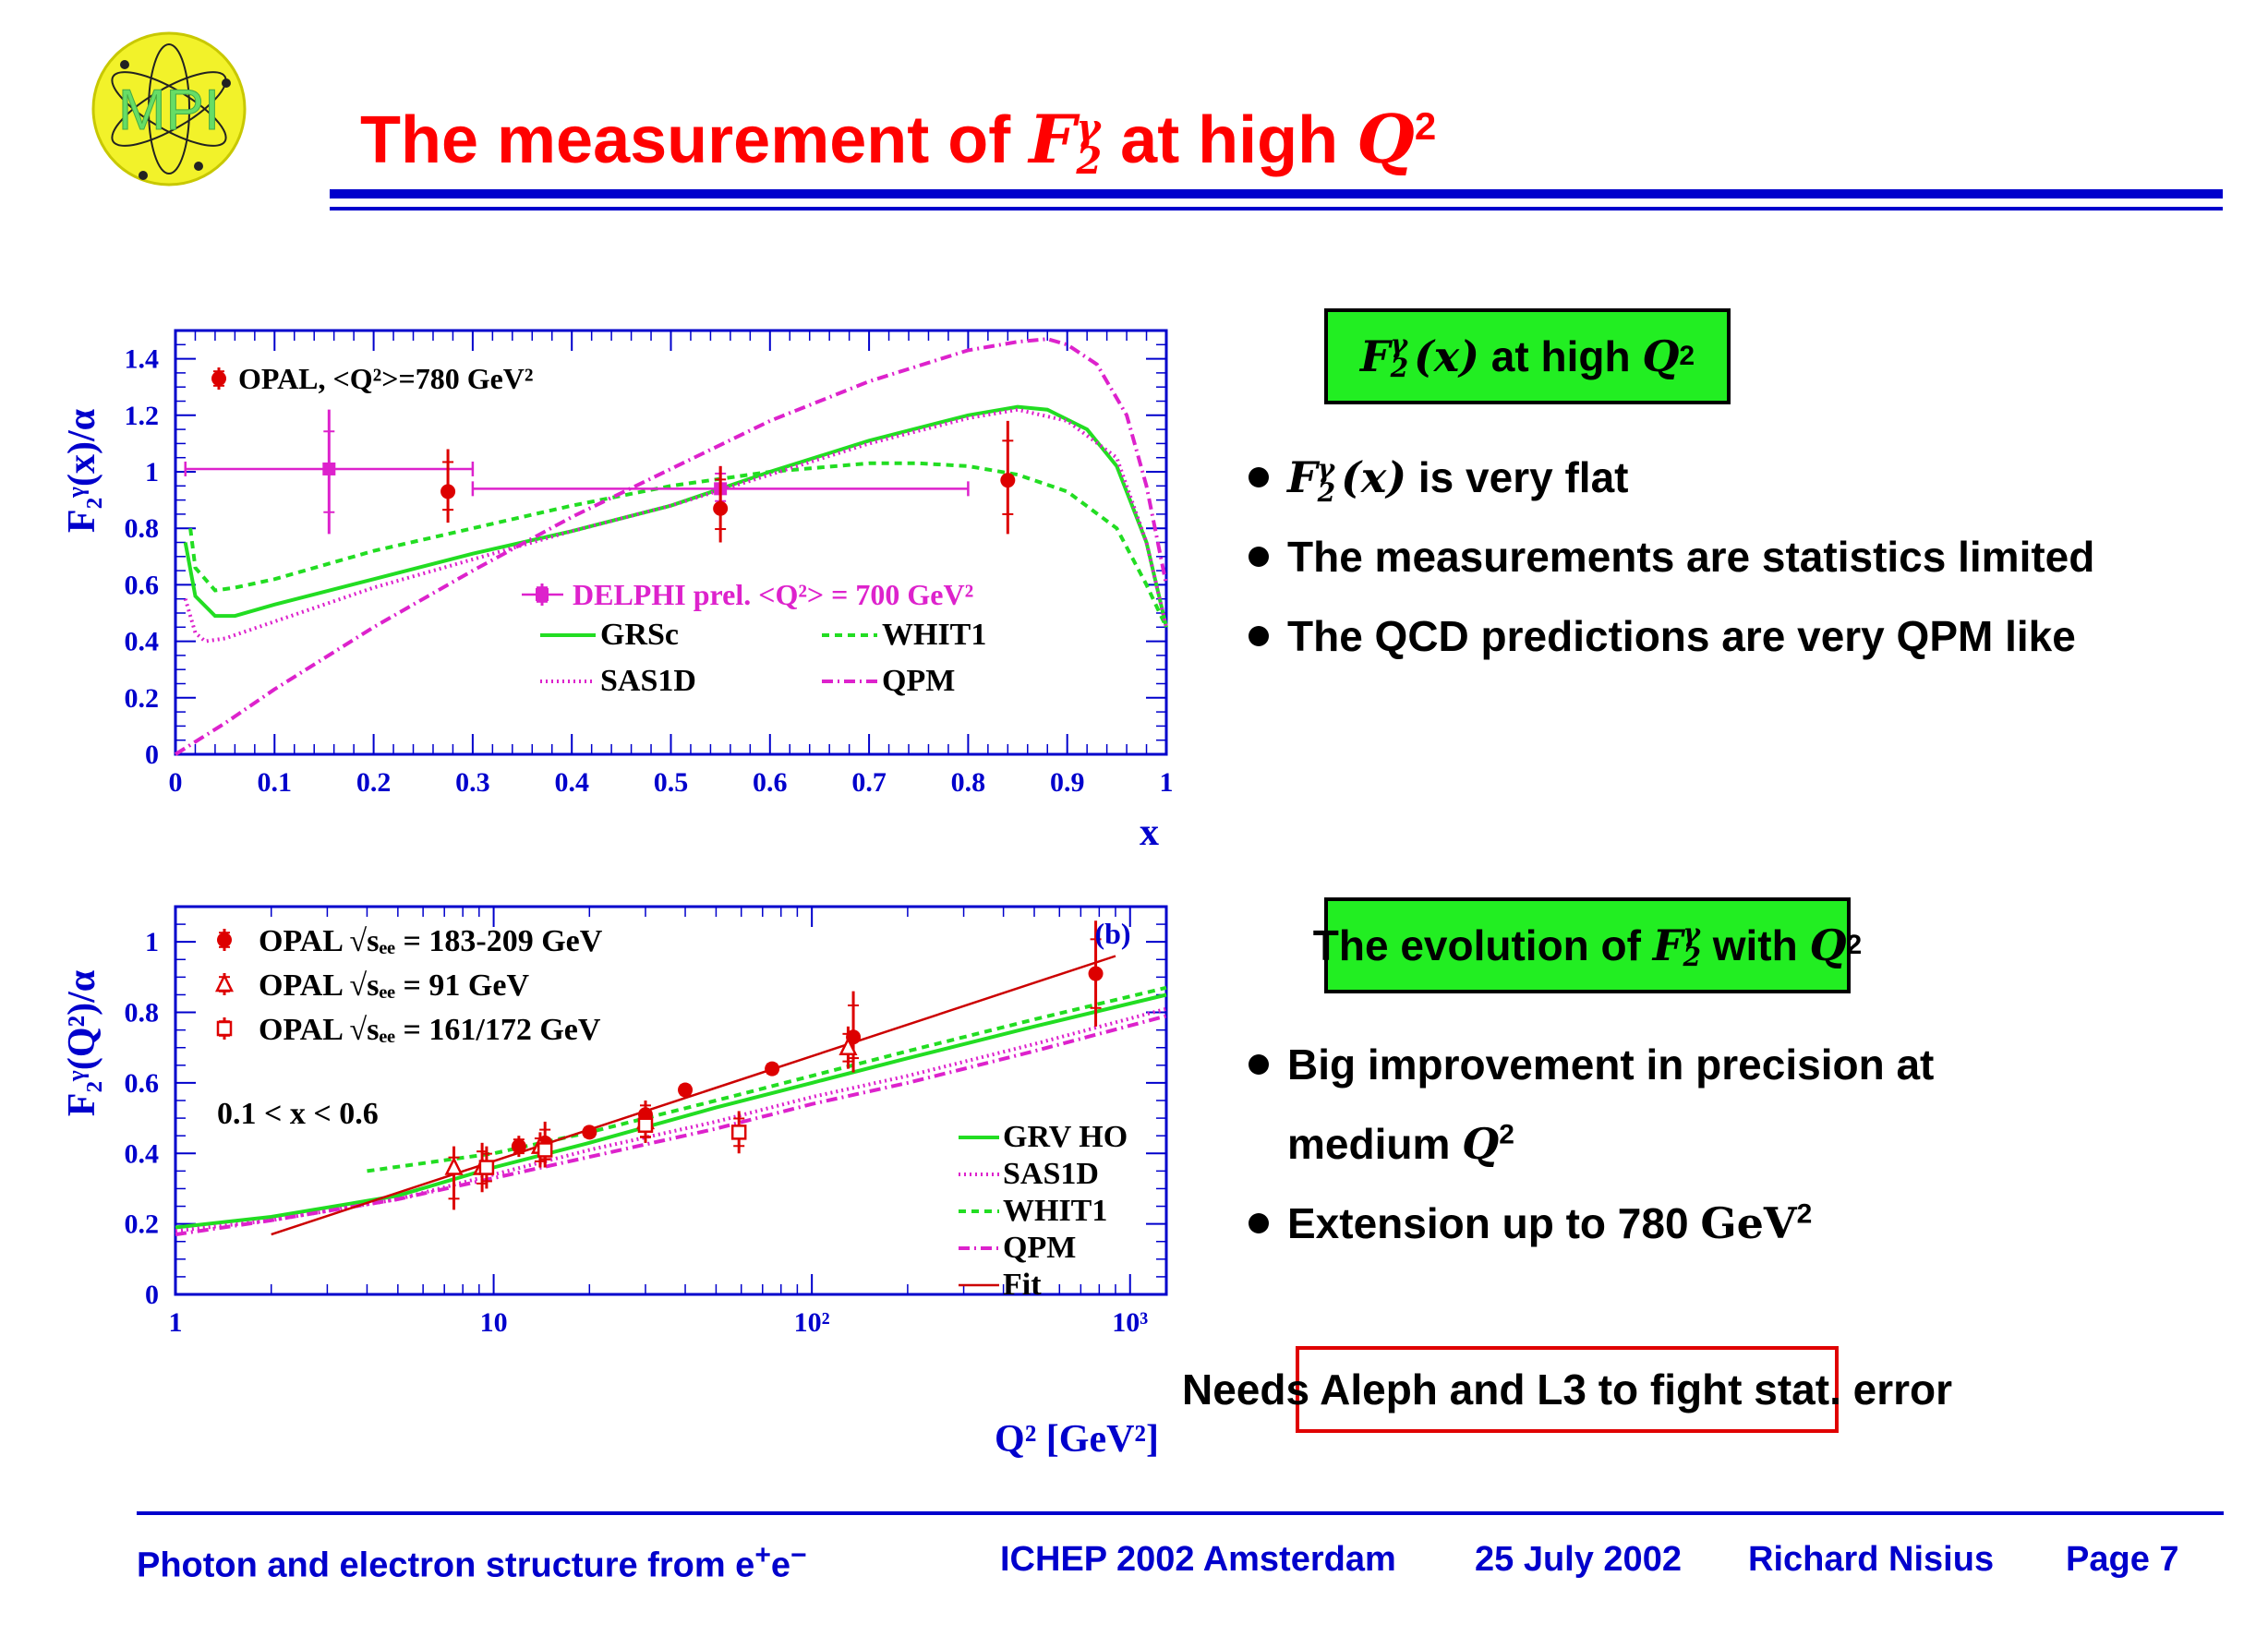 The image size is (2268, 1648). What do you see at coordinates (767, 1079) in the screenshot?
I see `series-whit1` at bounding box center [767, 1079].